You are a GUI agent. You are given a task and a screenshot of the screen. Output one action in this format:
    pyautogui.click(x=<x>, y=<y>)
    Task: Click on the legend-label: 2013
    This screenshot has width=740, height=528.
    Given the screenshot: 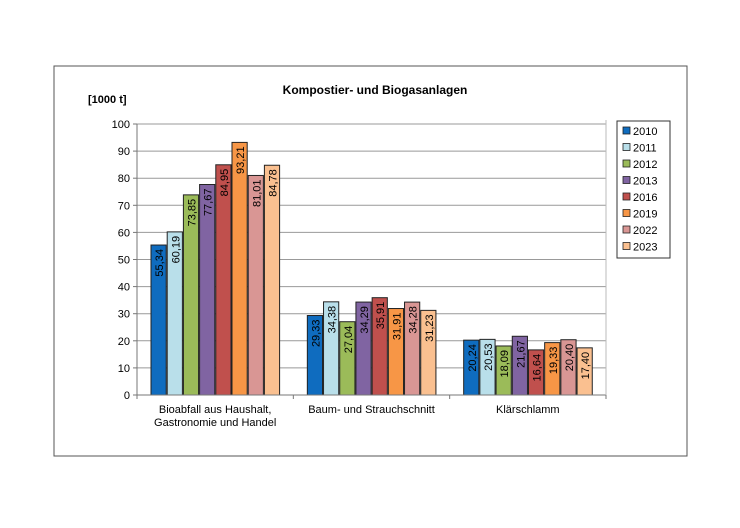 What is the action you would take?
    pyautogui.click(x=645, y=182)
    